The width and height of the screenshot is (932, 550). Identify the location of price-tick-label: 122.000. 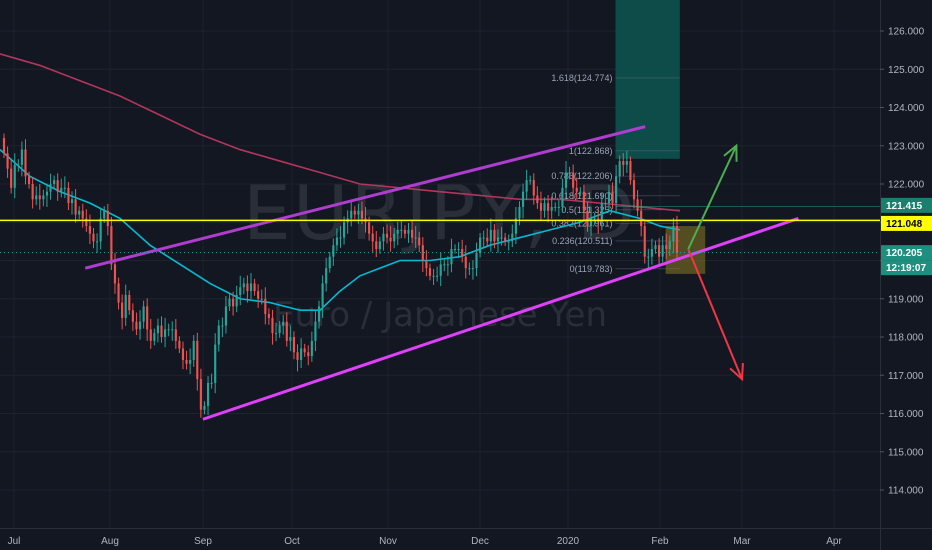
(906, 185).